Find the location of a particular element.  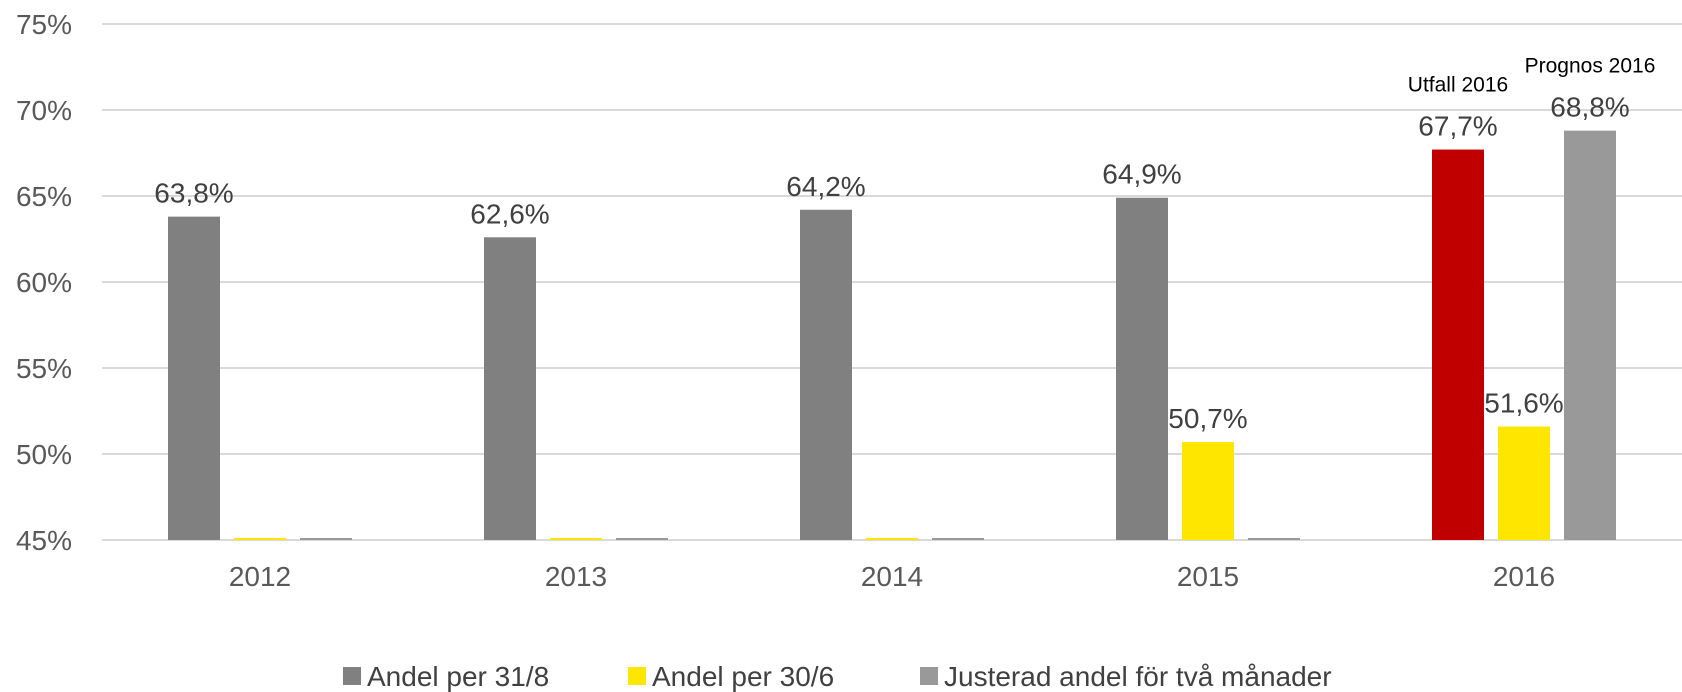

y-tick-label: 60% is located at coordinates (44, 282).